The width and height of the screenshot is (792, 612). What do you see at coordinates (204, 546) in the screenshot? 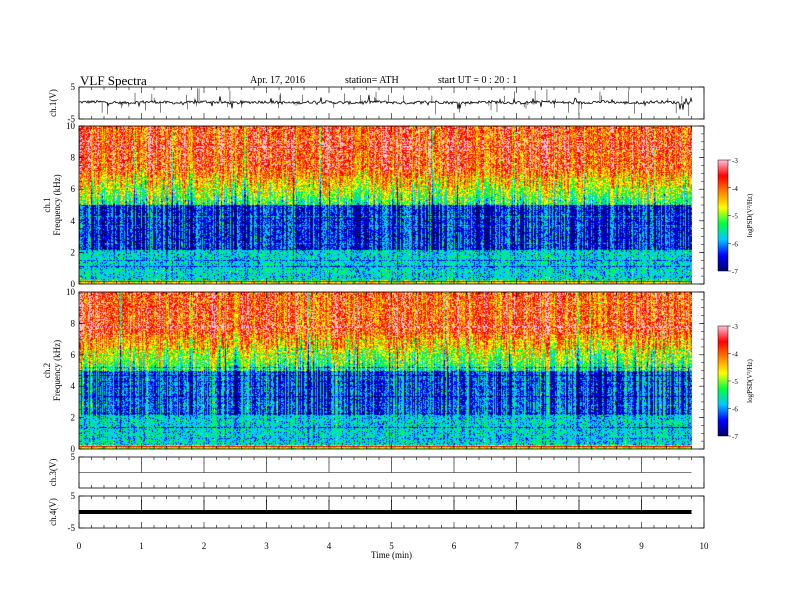
I see `x-tick-label: 2` at bounding box center [204, 546].